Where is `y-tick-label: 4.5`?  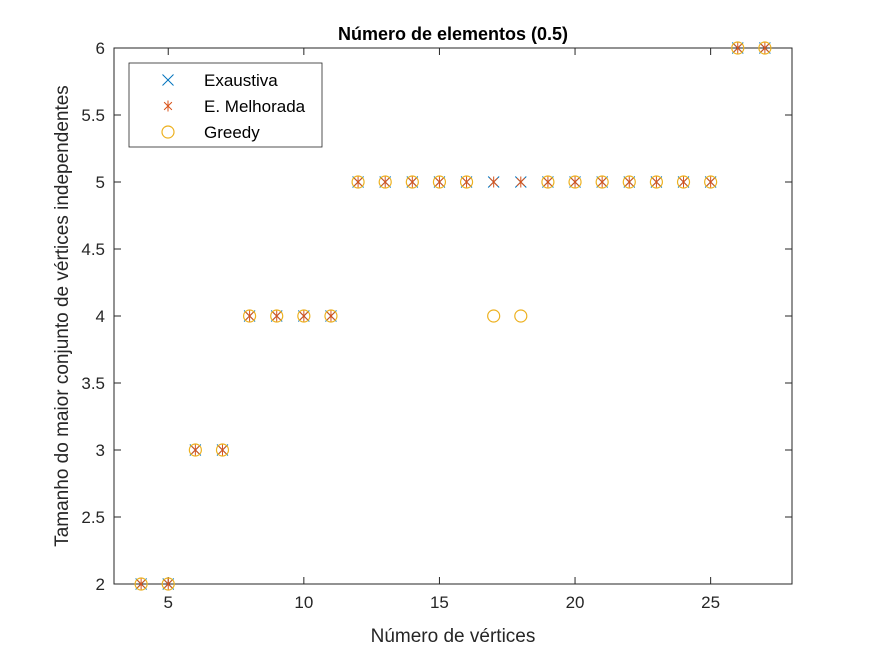
y-tick-label: 4.5 is located at coordinates (93, 249).